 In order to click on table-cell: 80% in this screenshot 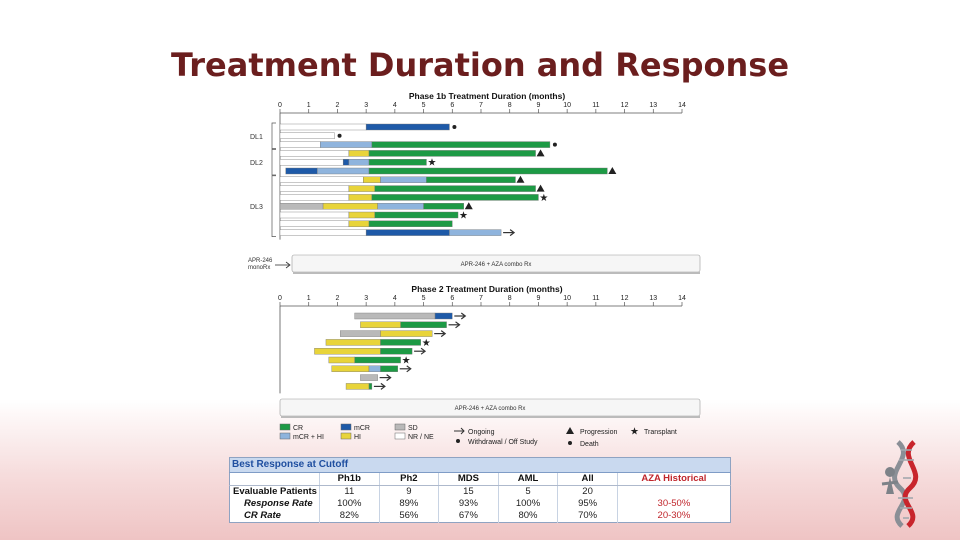, I will do `click(527, 516)`.